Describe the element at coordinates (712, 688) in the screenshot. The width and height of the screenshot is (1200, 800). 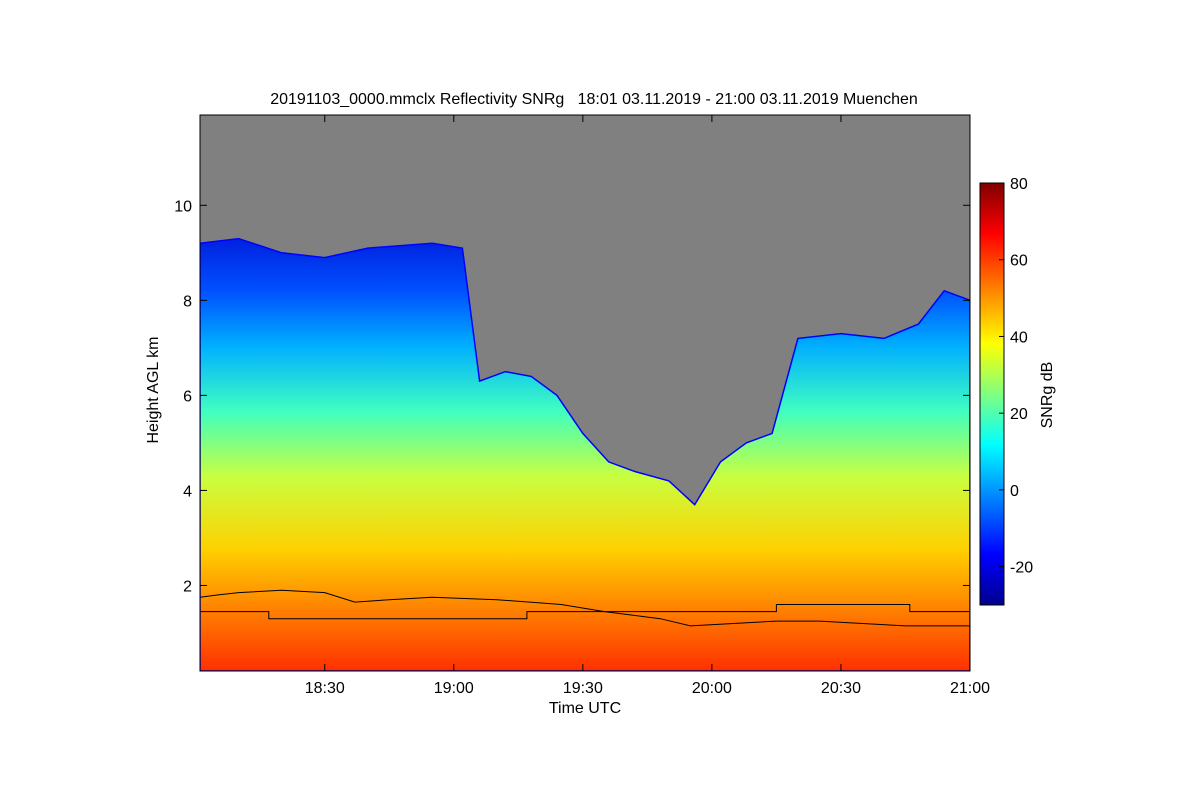
I see `x-tick-label: 20:00` at that location.